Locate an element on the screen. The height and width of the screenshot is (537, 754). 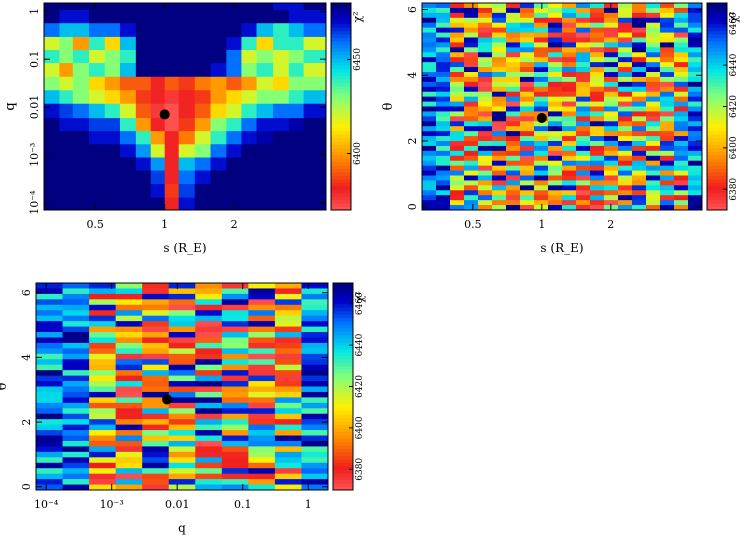
colorbar-tick-label: 6460 is located at coordinates (360, 303).